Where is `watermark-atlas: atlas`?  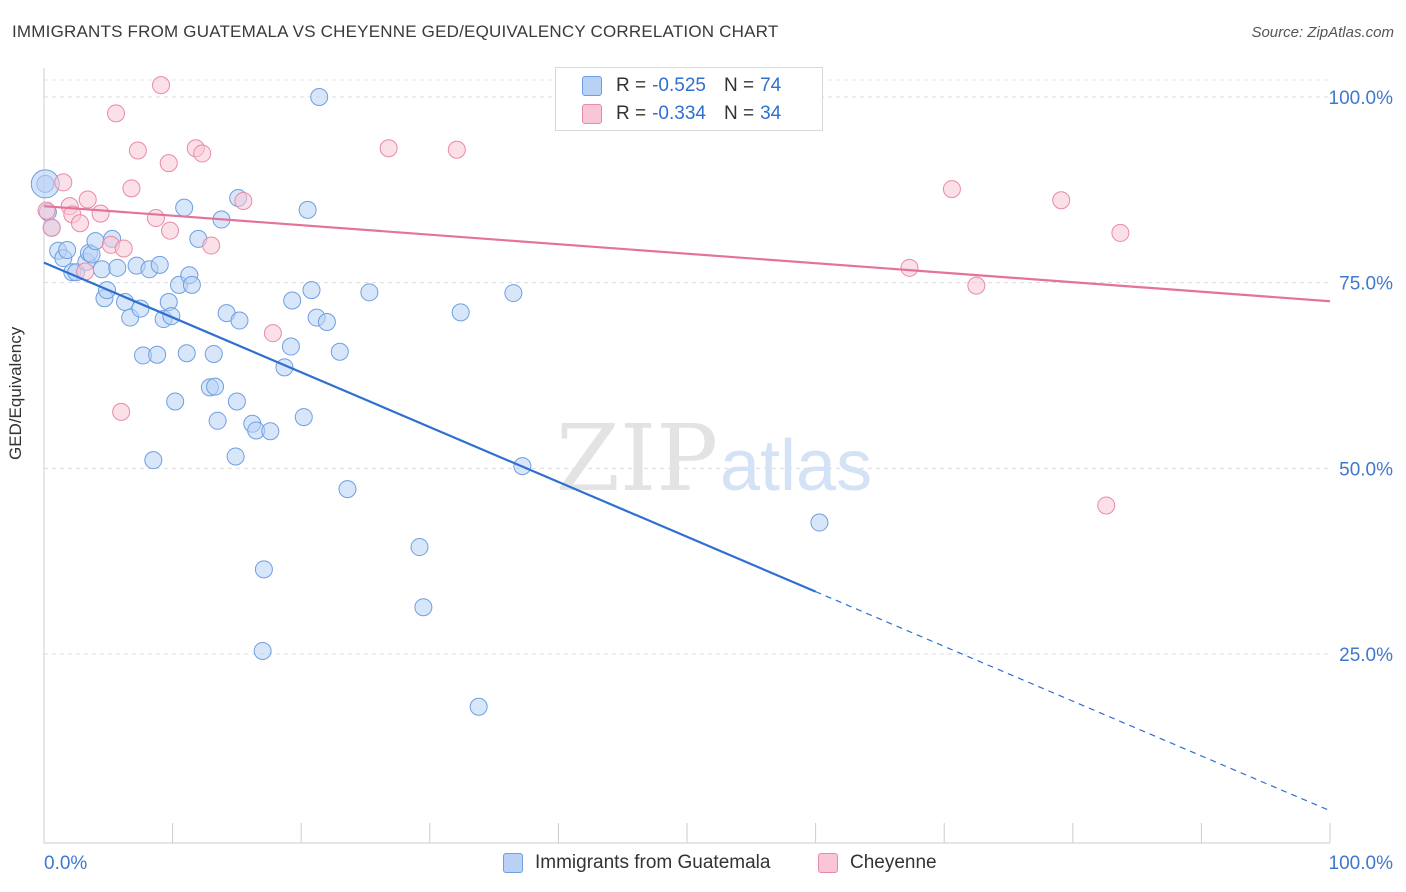 watermark-atlas: atlas is located at coordinates (796, 466).